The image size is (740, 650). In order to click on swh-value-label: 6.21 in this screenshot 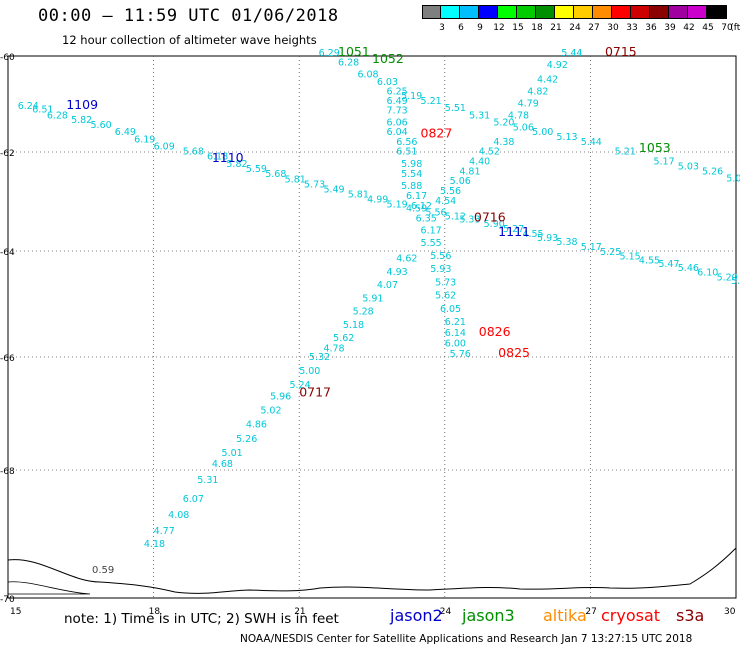, I will do `click(455, 322)`.